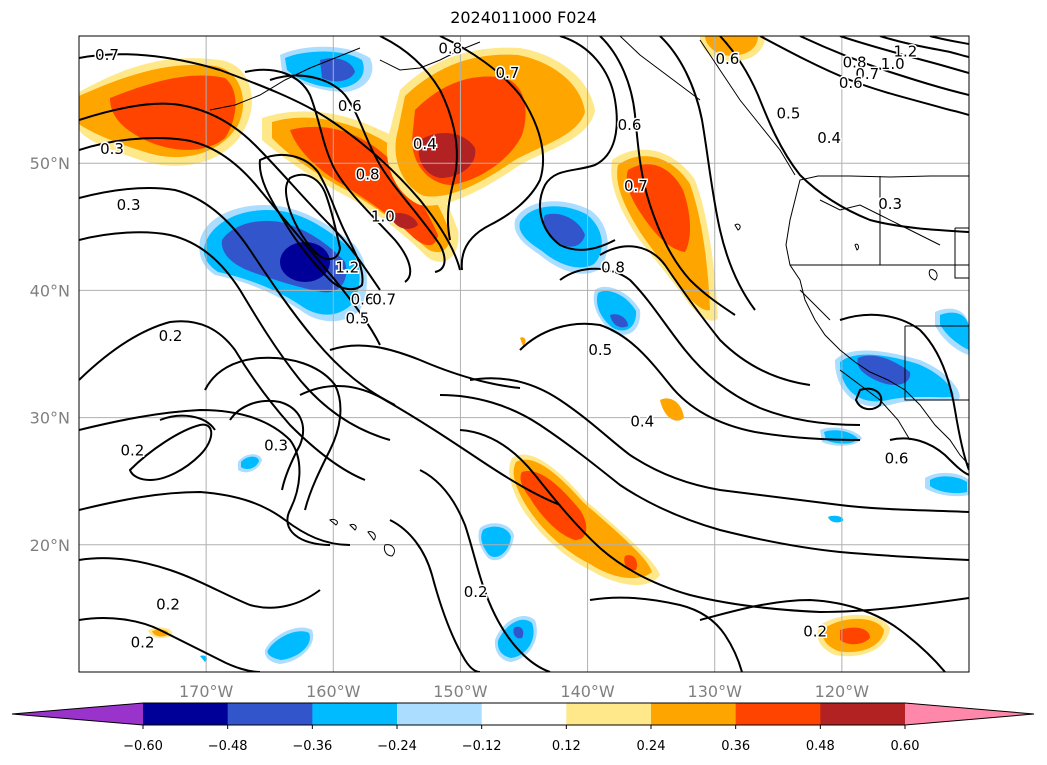  What do you see at coordinates (312, 746) in the screenshot?
I see `colorbar-tick-label: −0.36` at bounding box center [312, 746].